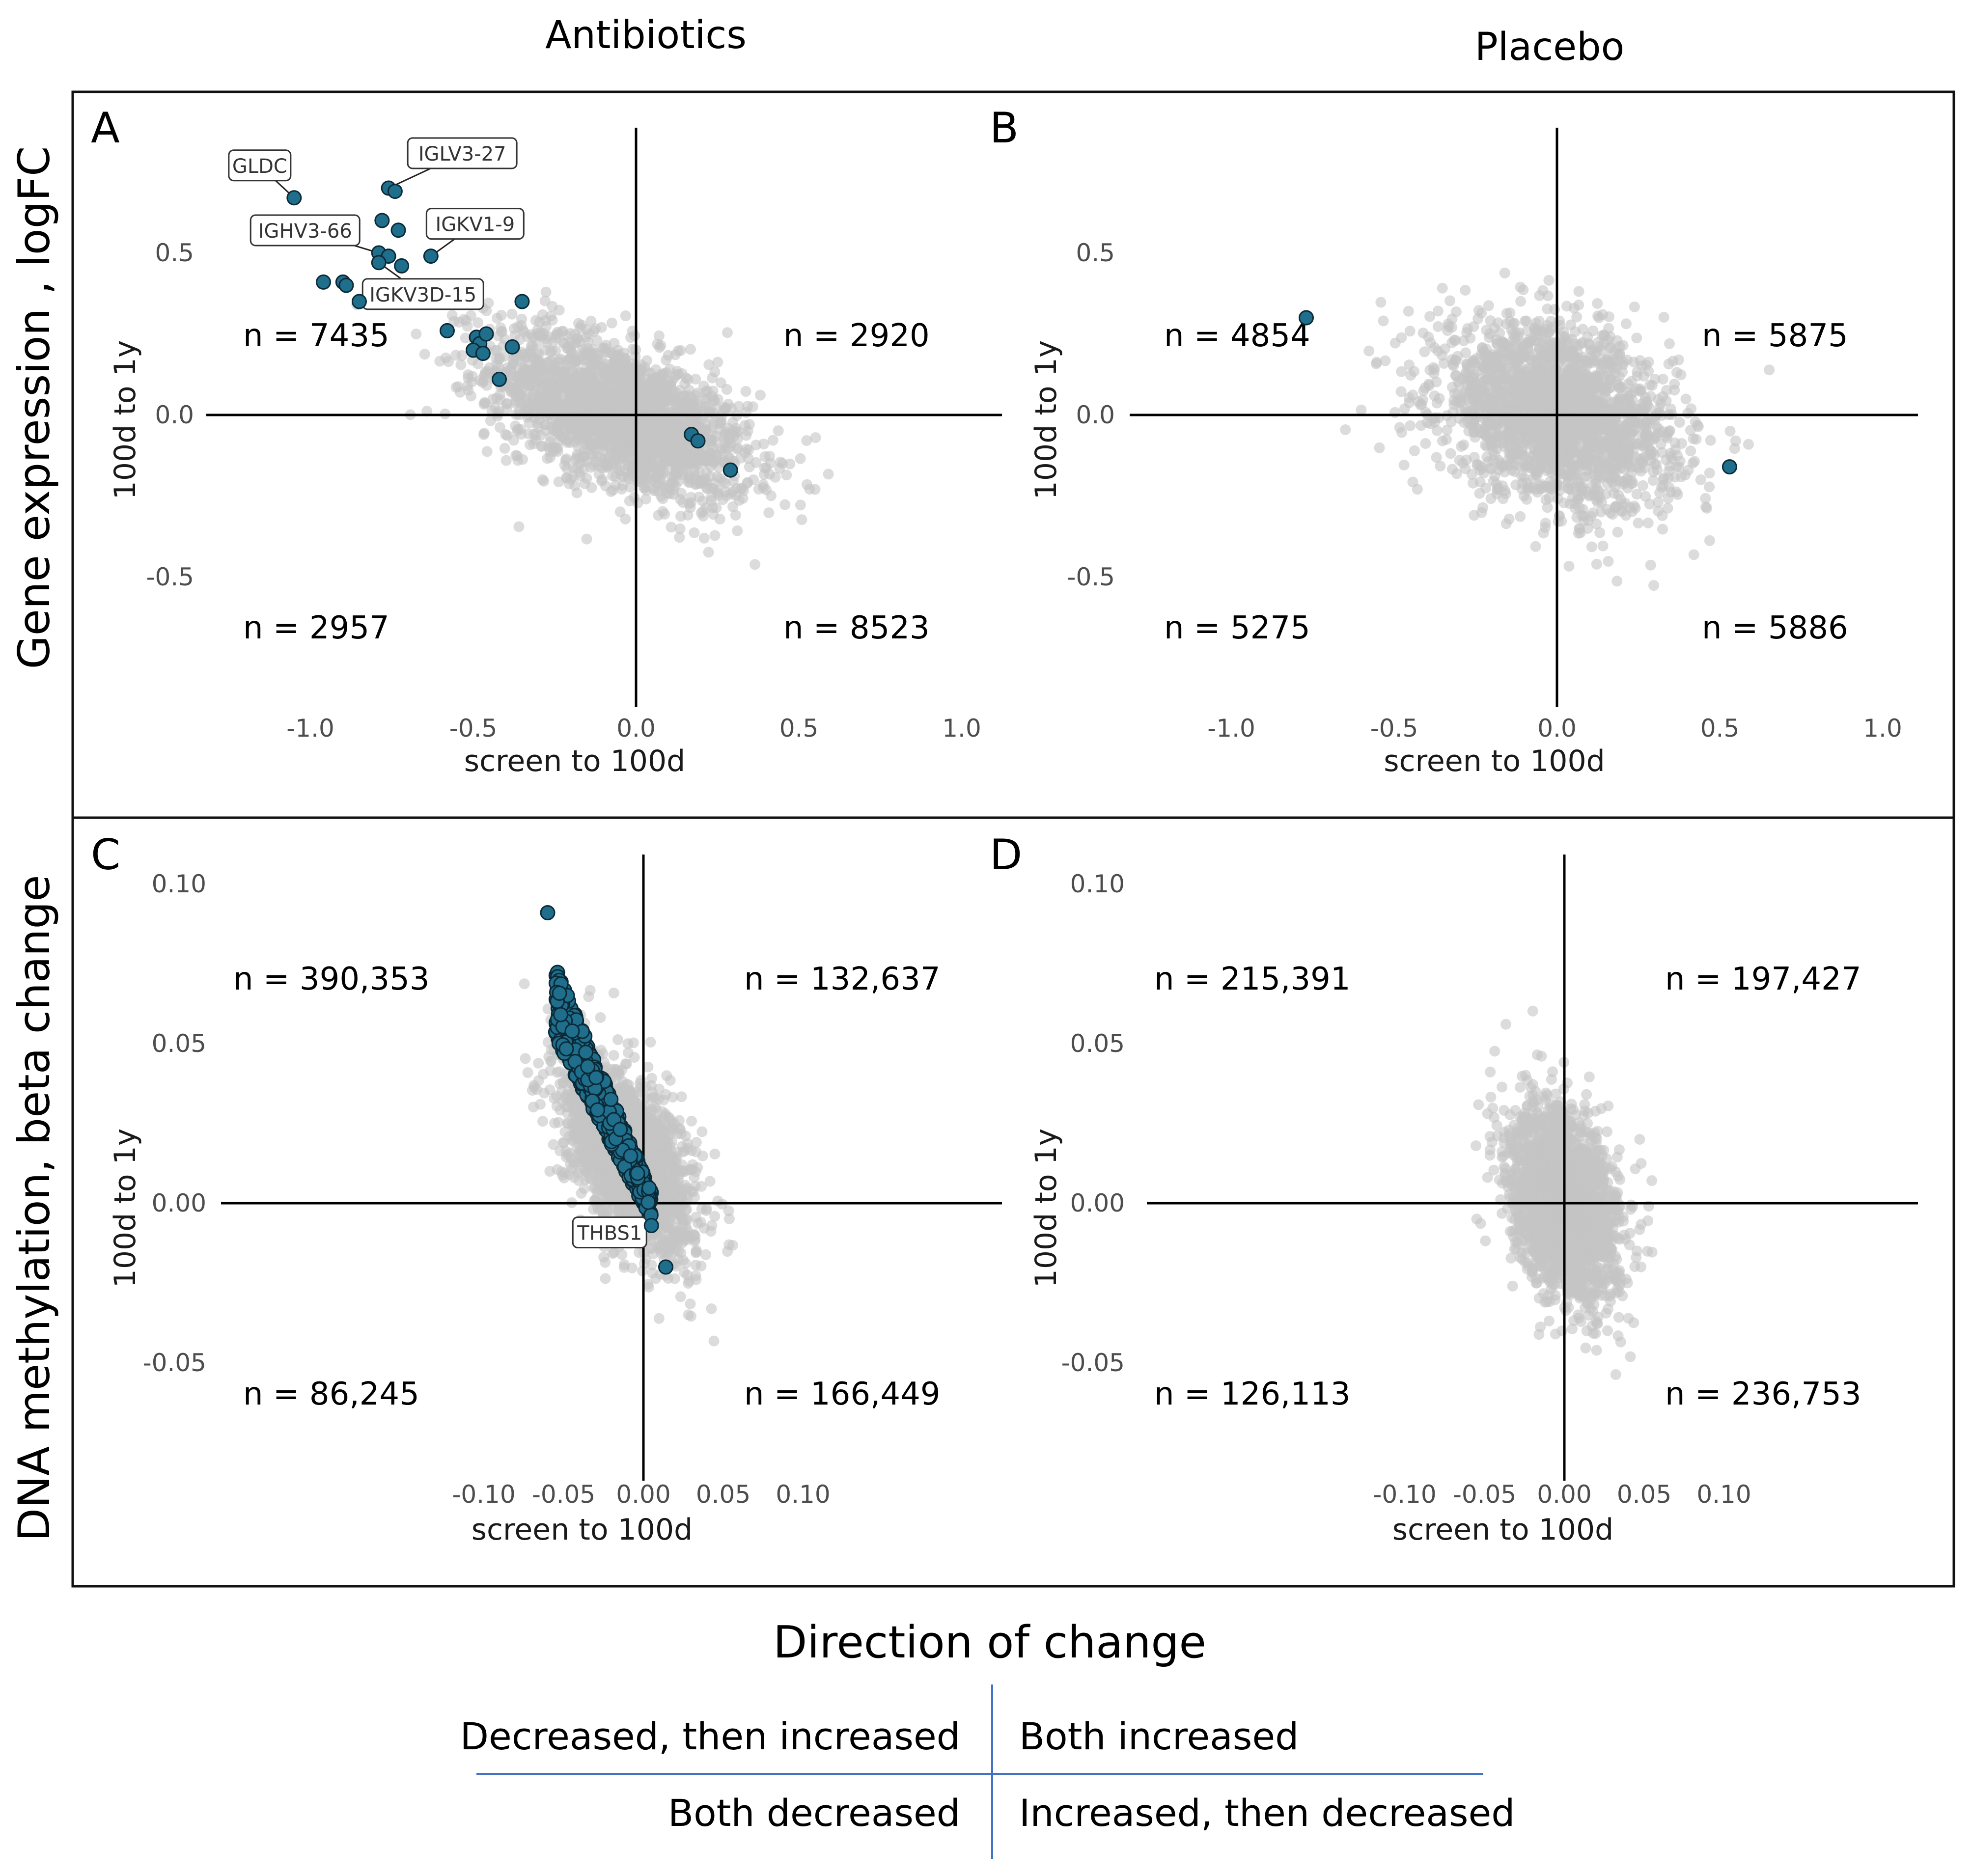 This screenshot has height=1876, width=1972. I want to click on panel-a-x-axis-label: screen to 100d, so click(574, 761).